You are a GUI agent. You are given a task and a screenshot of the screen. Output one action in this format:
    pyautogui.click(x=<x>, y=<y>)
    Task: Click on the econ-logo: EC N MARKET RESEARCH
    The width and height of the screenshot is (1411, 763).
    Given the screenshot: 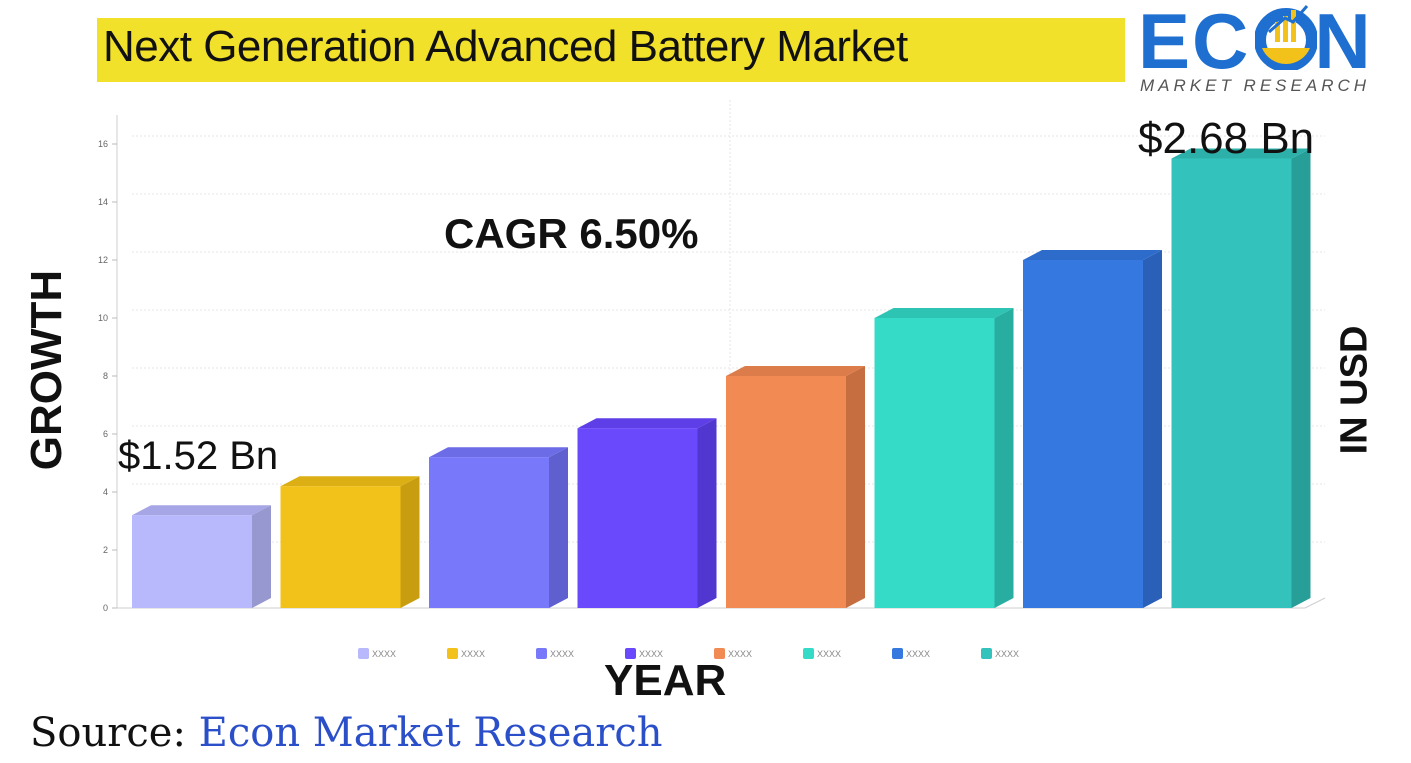 What is the action you would take?
    pyautogui.click(x=1268, y=50)
    